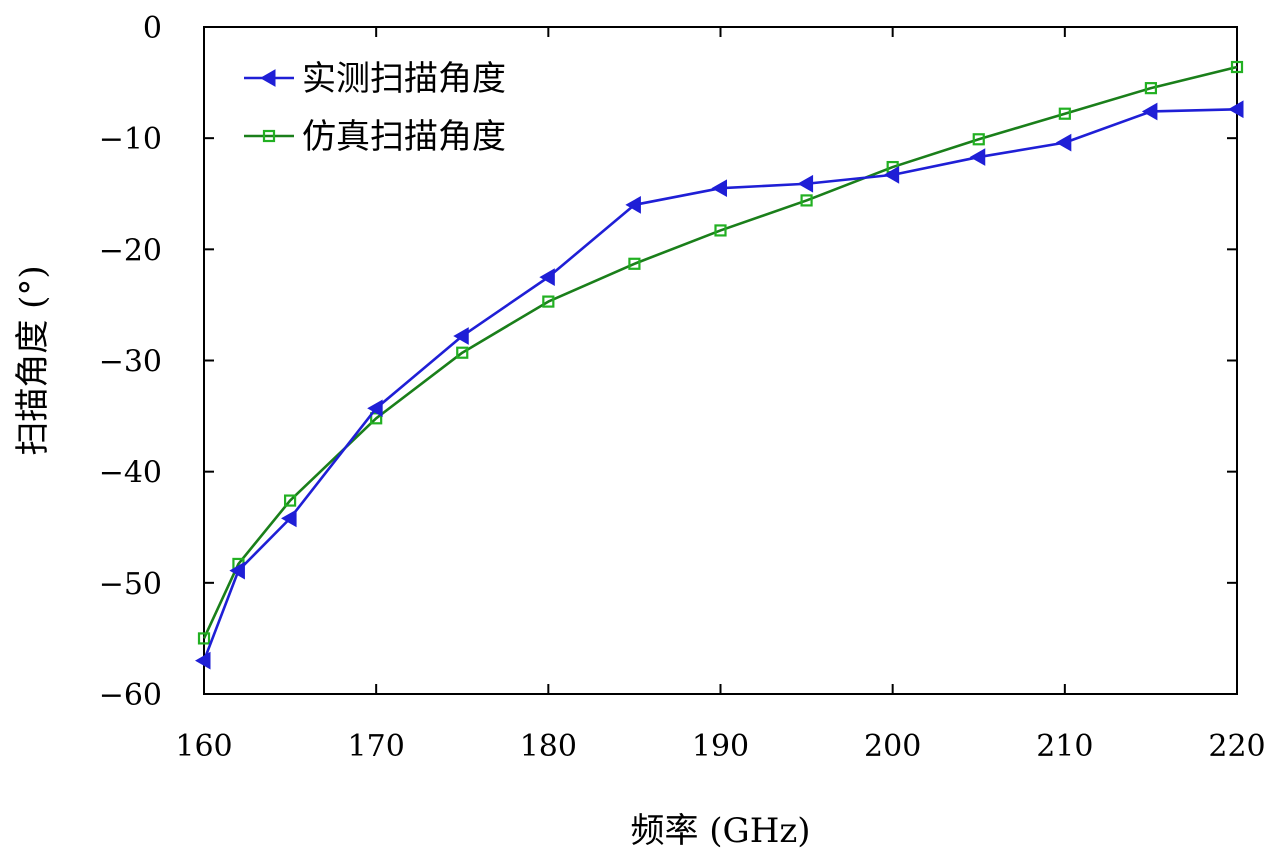 The width and height of the screenshot is (1280, 858). I want to click on x-tick-label: 160, so click(203, 746).